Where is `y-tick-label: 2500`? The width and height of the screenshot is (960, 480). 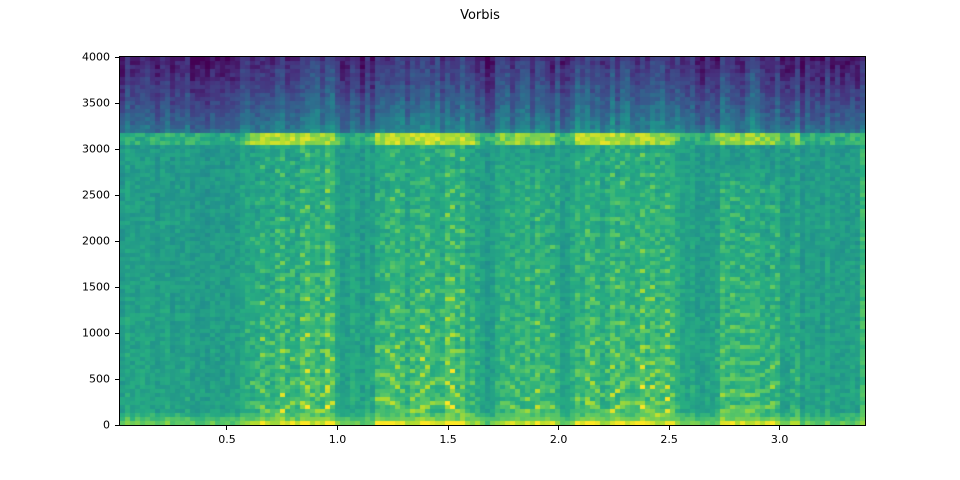 y-tick-label: 2500 is located at coordinates (96, 195).